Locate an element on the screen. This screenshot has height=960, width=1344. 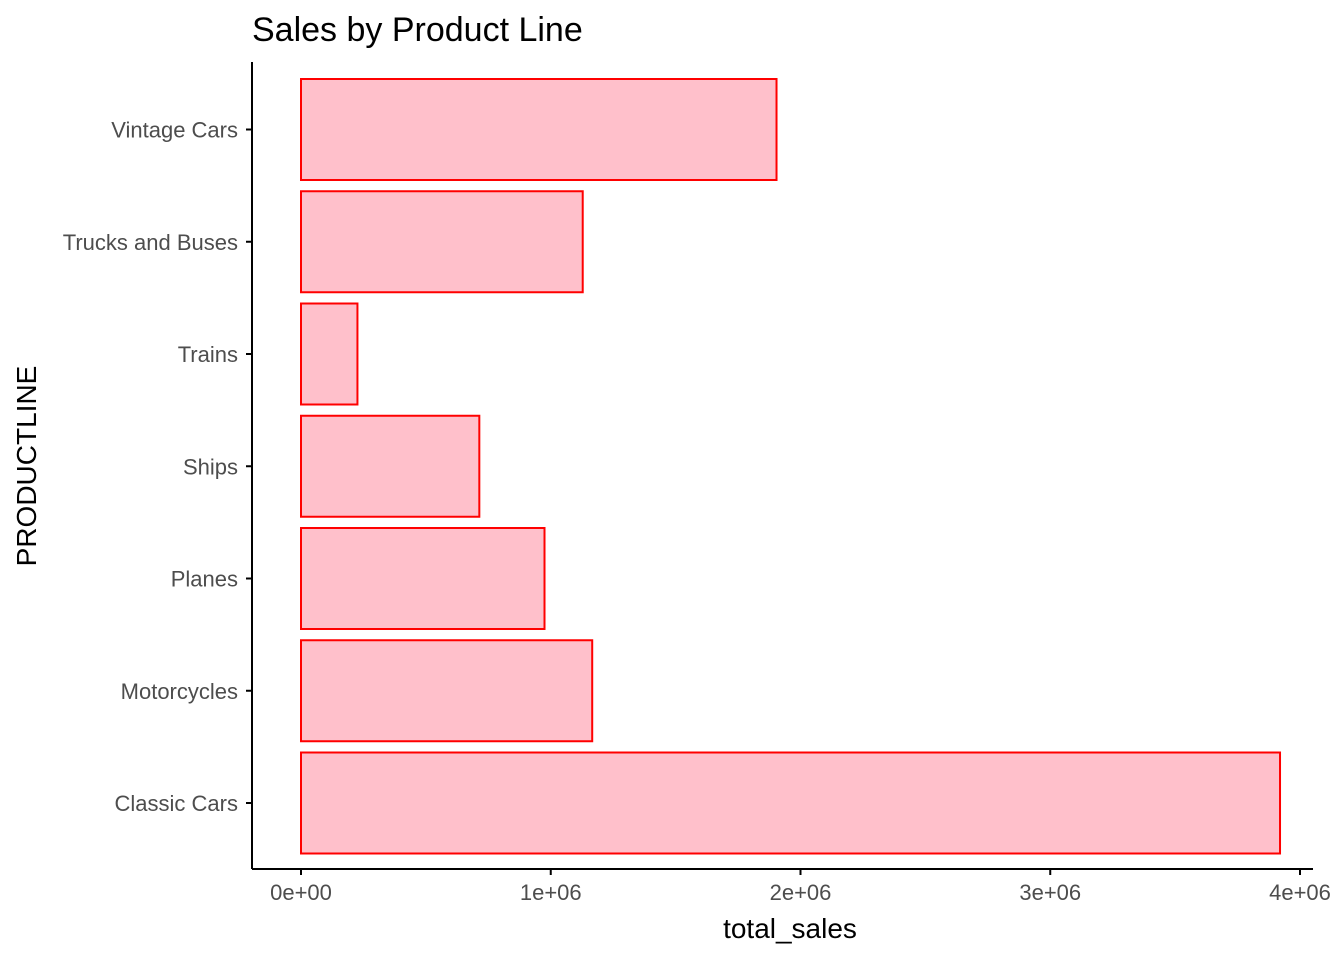
bar-ships is located at coordinates (390, 466).